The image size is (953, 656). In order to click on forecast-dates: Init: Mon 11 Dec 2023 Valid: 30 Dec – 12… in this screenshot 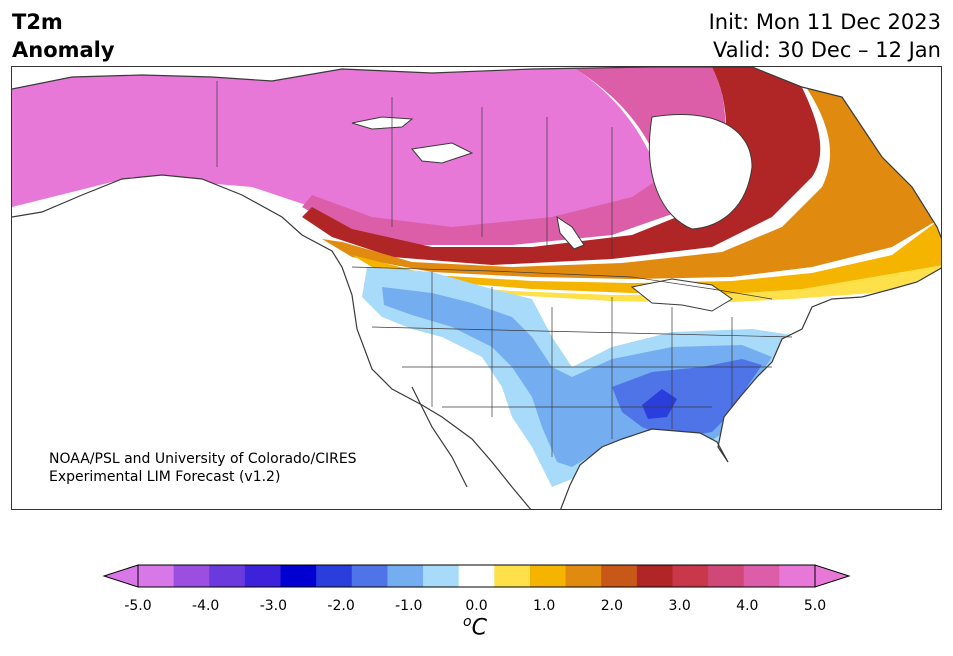, I will do `click(825, 36)`.